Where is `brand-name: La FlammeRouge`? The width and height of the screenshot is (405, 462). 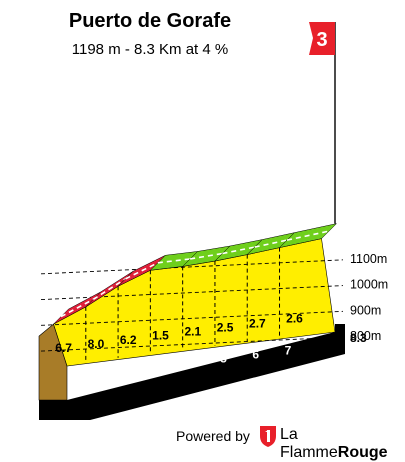 brand-name: La FlammeRouge is located at coordinates (342, 444).